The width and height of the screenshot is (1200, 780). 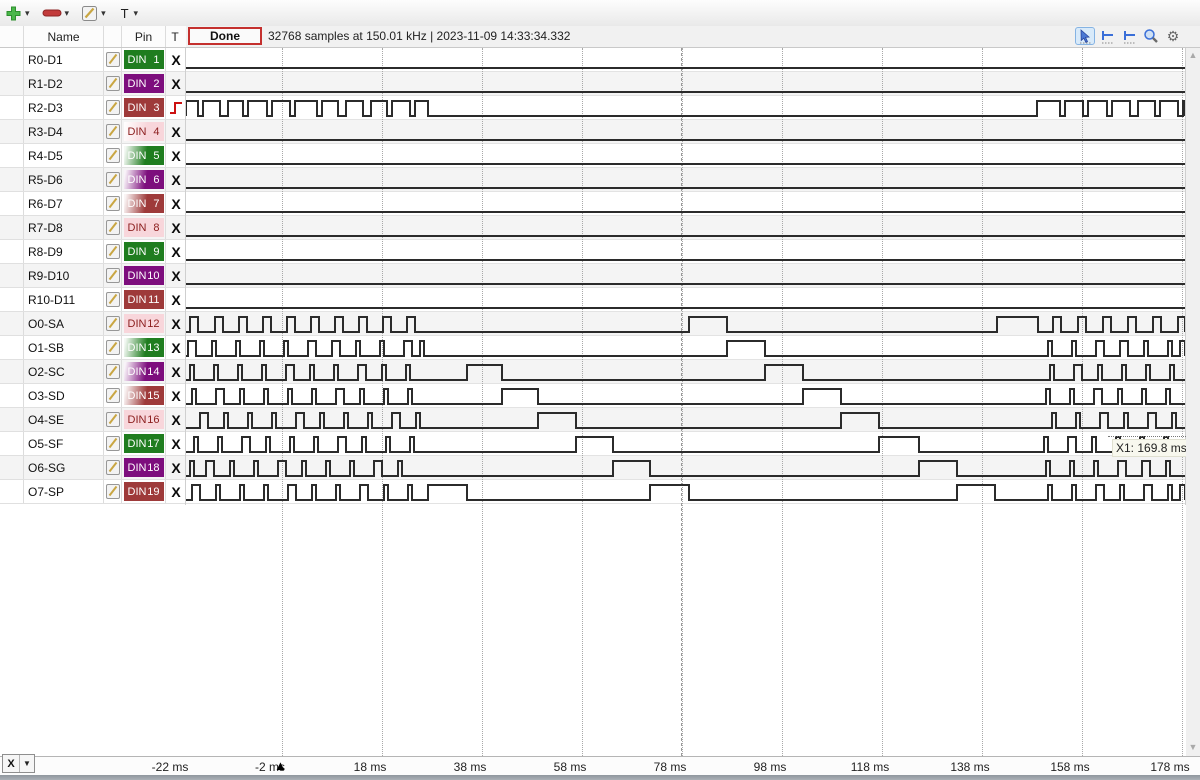 I want to click on trigger-menu-button: T, so click(x=124, y=13).